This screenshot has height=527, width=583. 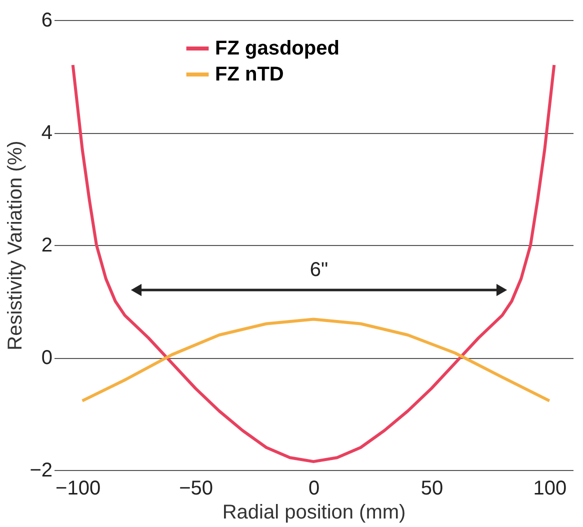 What do you see at coordinates (15, 245) in the screenshot?
I see `y-axis-title: Resistivity Variation (%)` at bounding box center [15, 245].